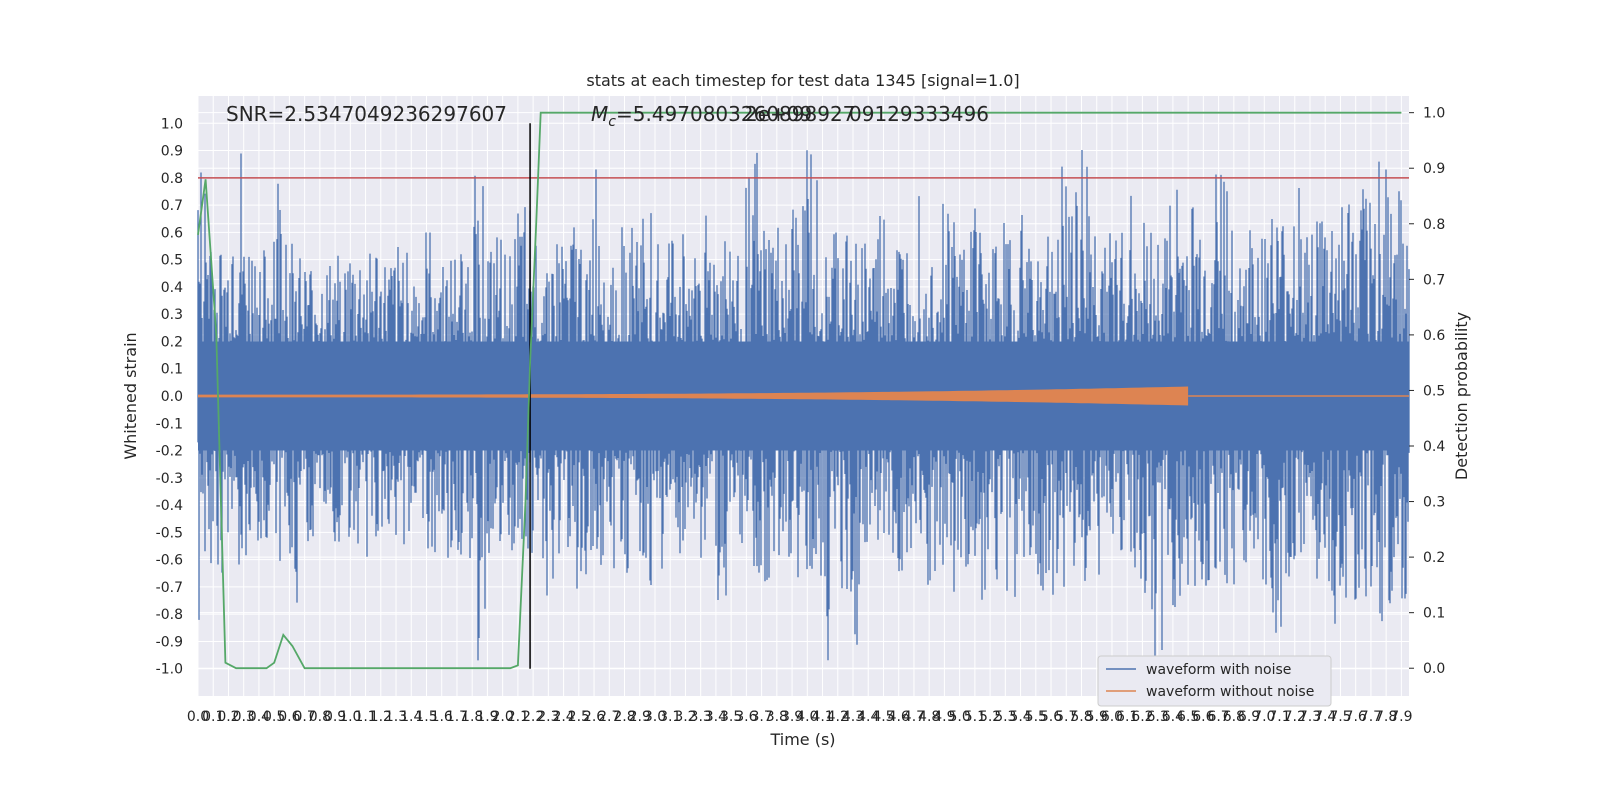  I want to click on x-tick-label: 0.8, so click(320, 717).